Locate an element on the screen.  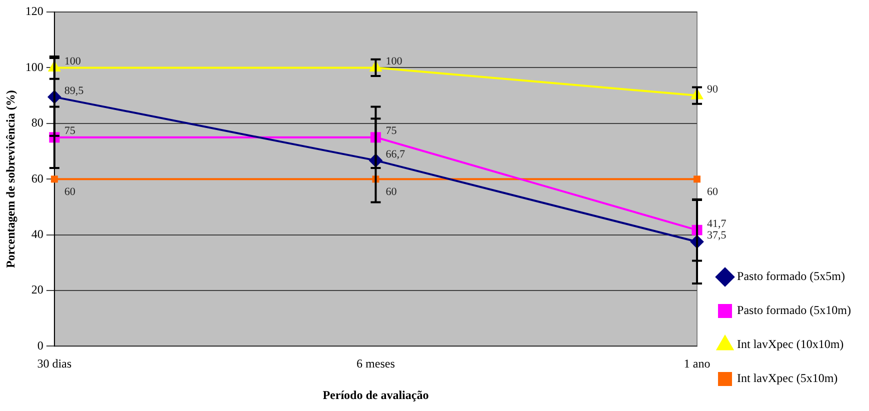
data-label: 37,5 is located at coordinates (717, 236).